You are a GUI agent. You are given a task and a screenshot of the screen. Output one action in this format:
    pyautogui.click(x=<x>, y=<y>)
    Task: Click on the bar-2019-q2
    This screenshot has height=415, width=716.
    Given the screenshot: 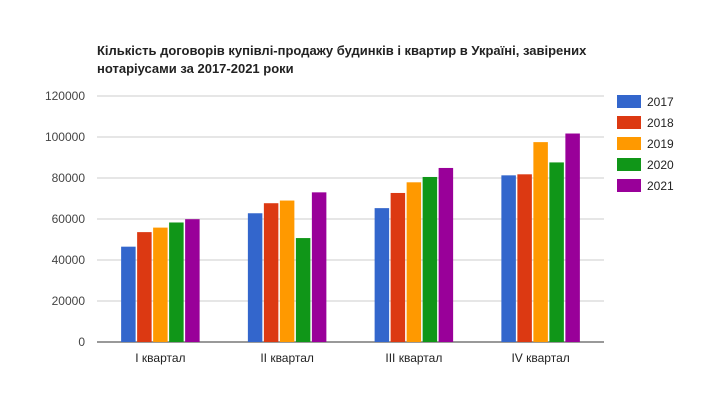 What is the action you would take?
    pyautogui.click(x=287, y=271)
    